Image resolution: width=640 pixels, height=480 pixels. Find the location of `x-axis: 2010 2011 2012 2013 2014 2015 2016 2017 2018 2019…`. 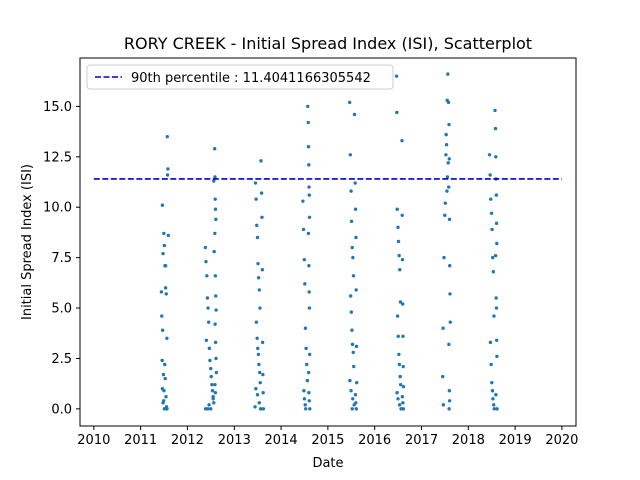

x-axis: 2010 2011 2012 2013 2014 2015 2016 2017 2018 2019… is located at coordinates (327, 437).